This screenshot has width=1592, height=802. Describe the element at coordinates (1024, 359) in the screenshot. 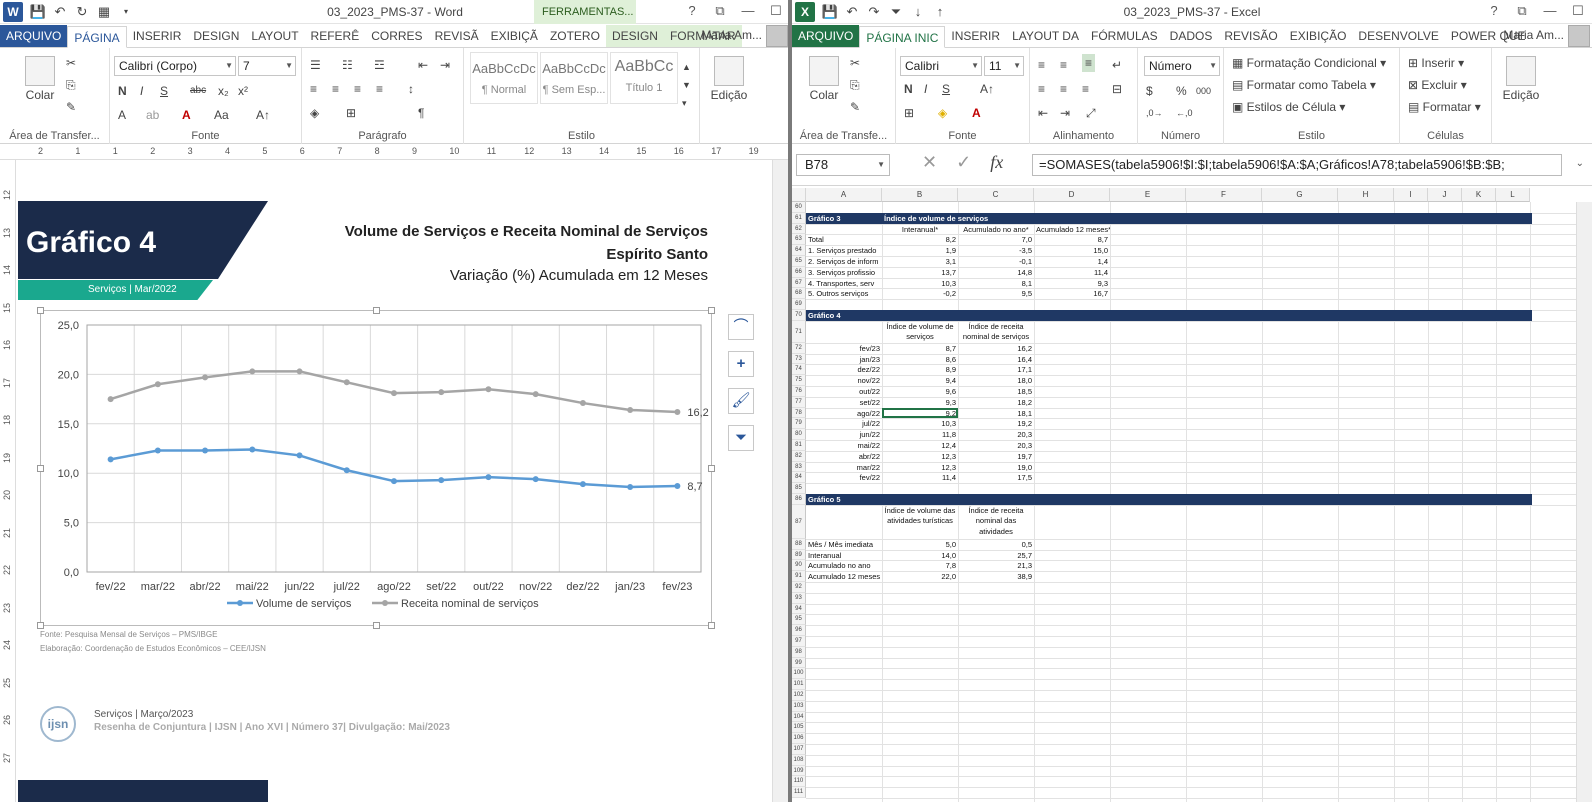

I see `sheet-cell: 16,4` at that location.